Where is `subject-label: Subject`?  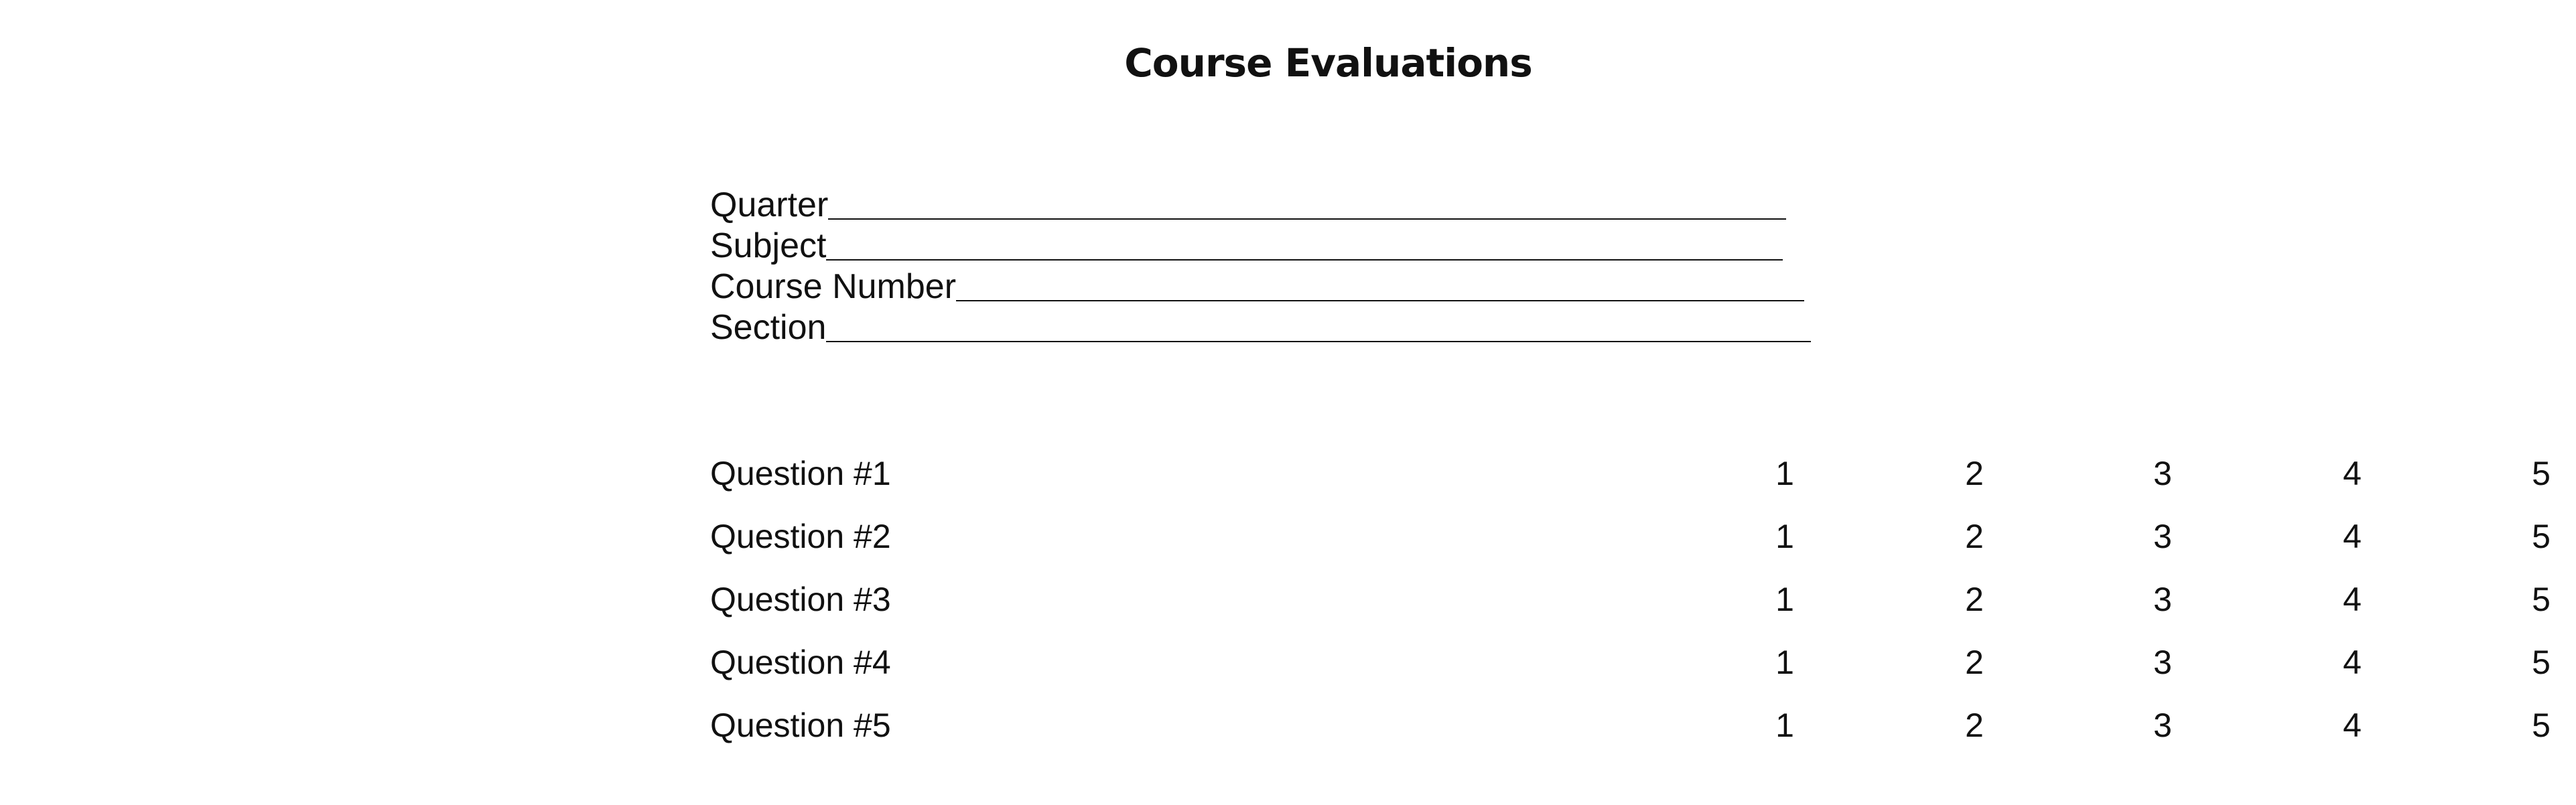 subject-label: Subject is located at coordinates (769, 245).